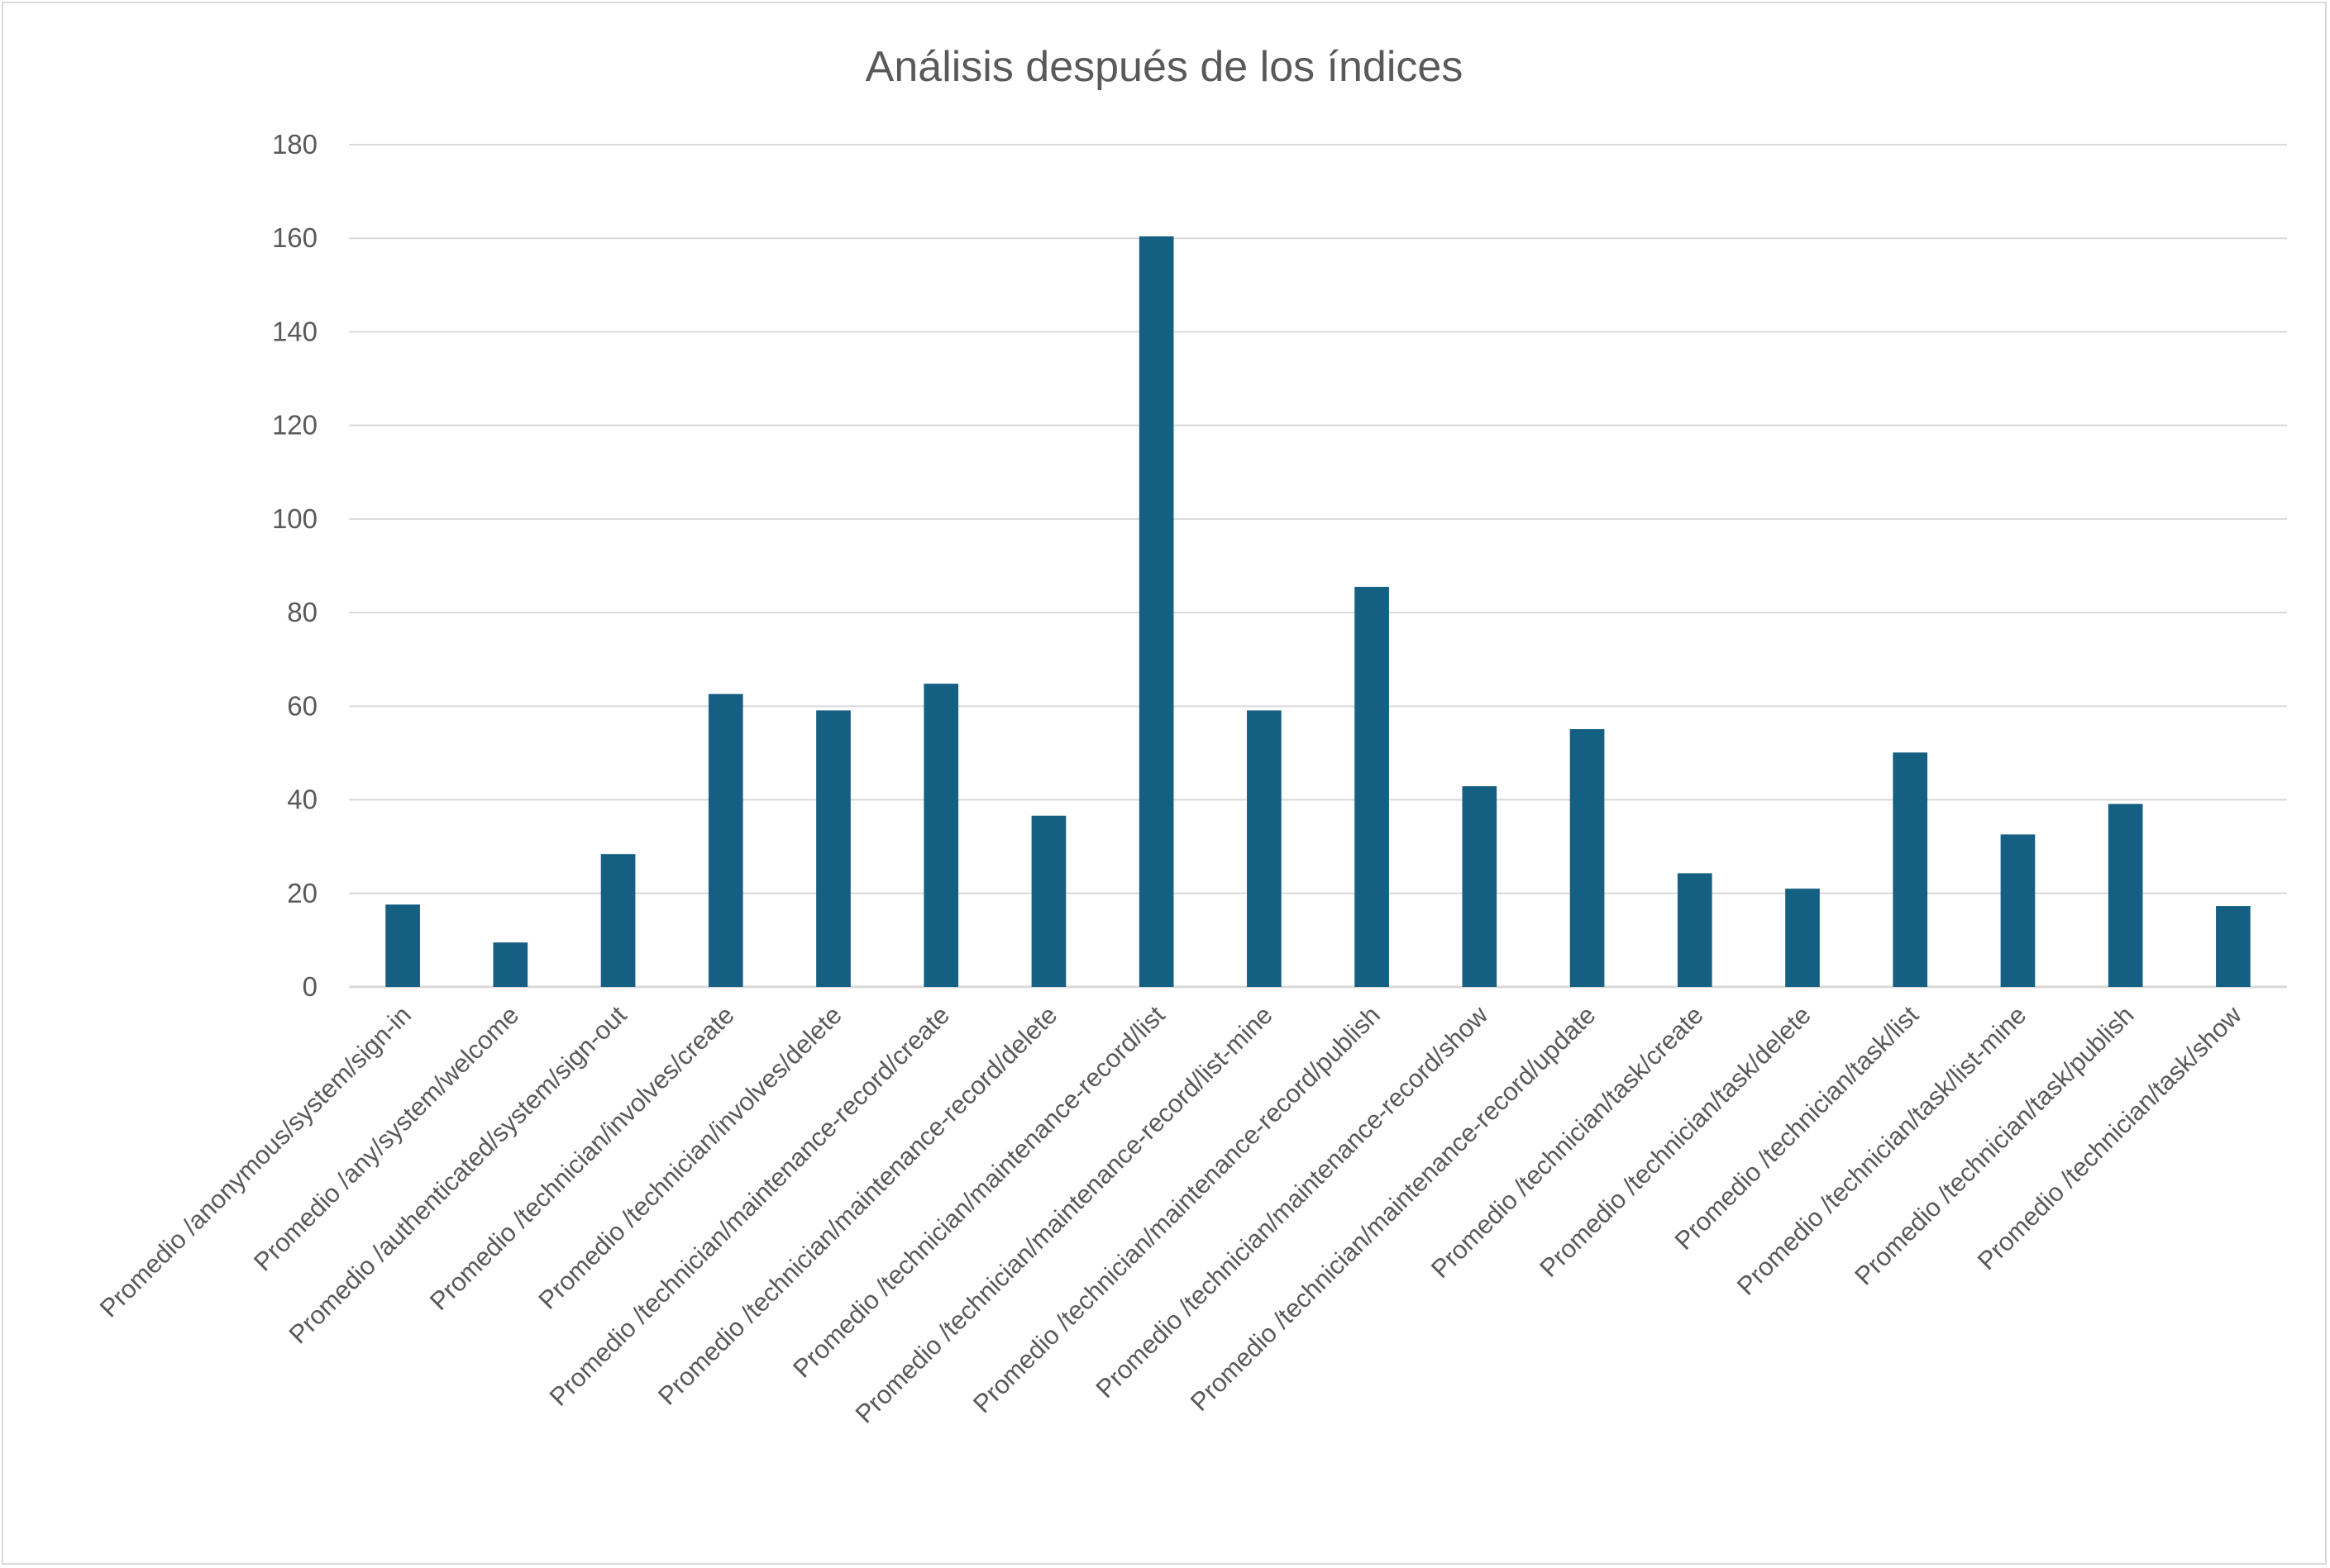  I want to click on y-tick-label: 80, so click(302, 612).